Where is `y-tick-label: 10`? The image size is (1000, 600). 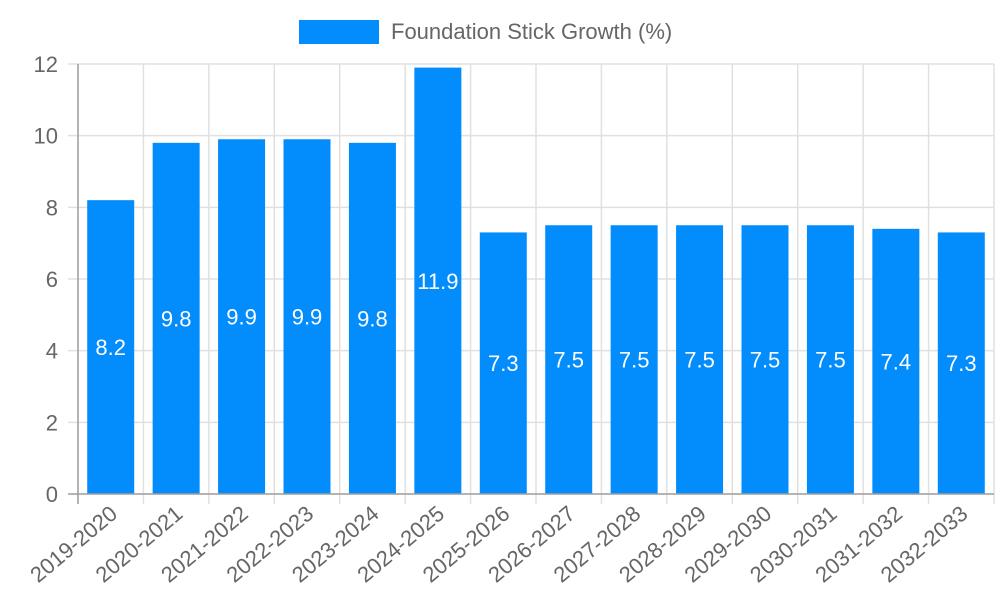
y-tick-label: 10 is located at coordinates (46, 136).